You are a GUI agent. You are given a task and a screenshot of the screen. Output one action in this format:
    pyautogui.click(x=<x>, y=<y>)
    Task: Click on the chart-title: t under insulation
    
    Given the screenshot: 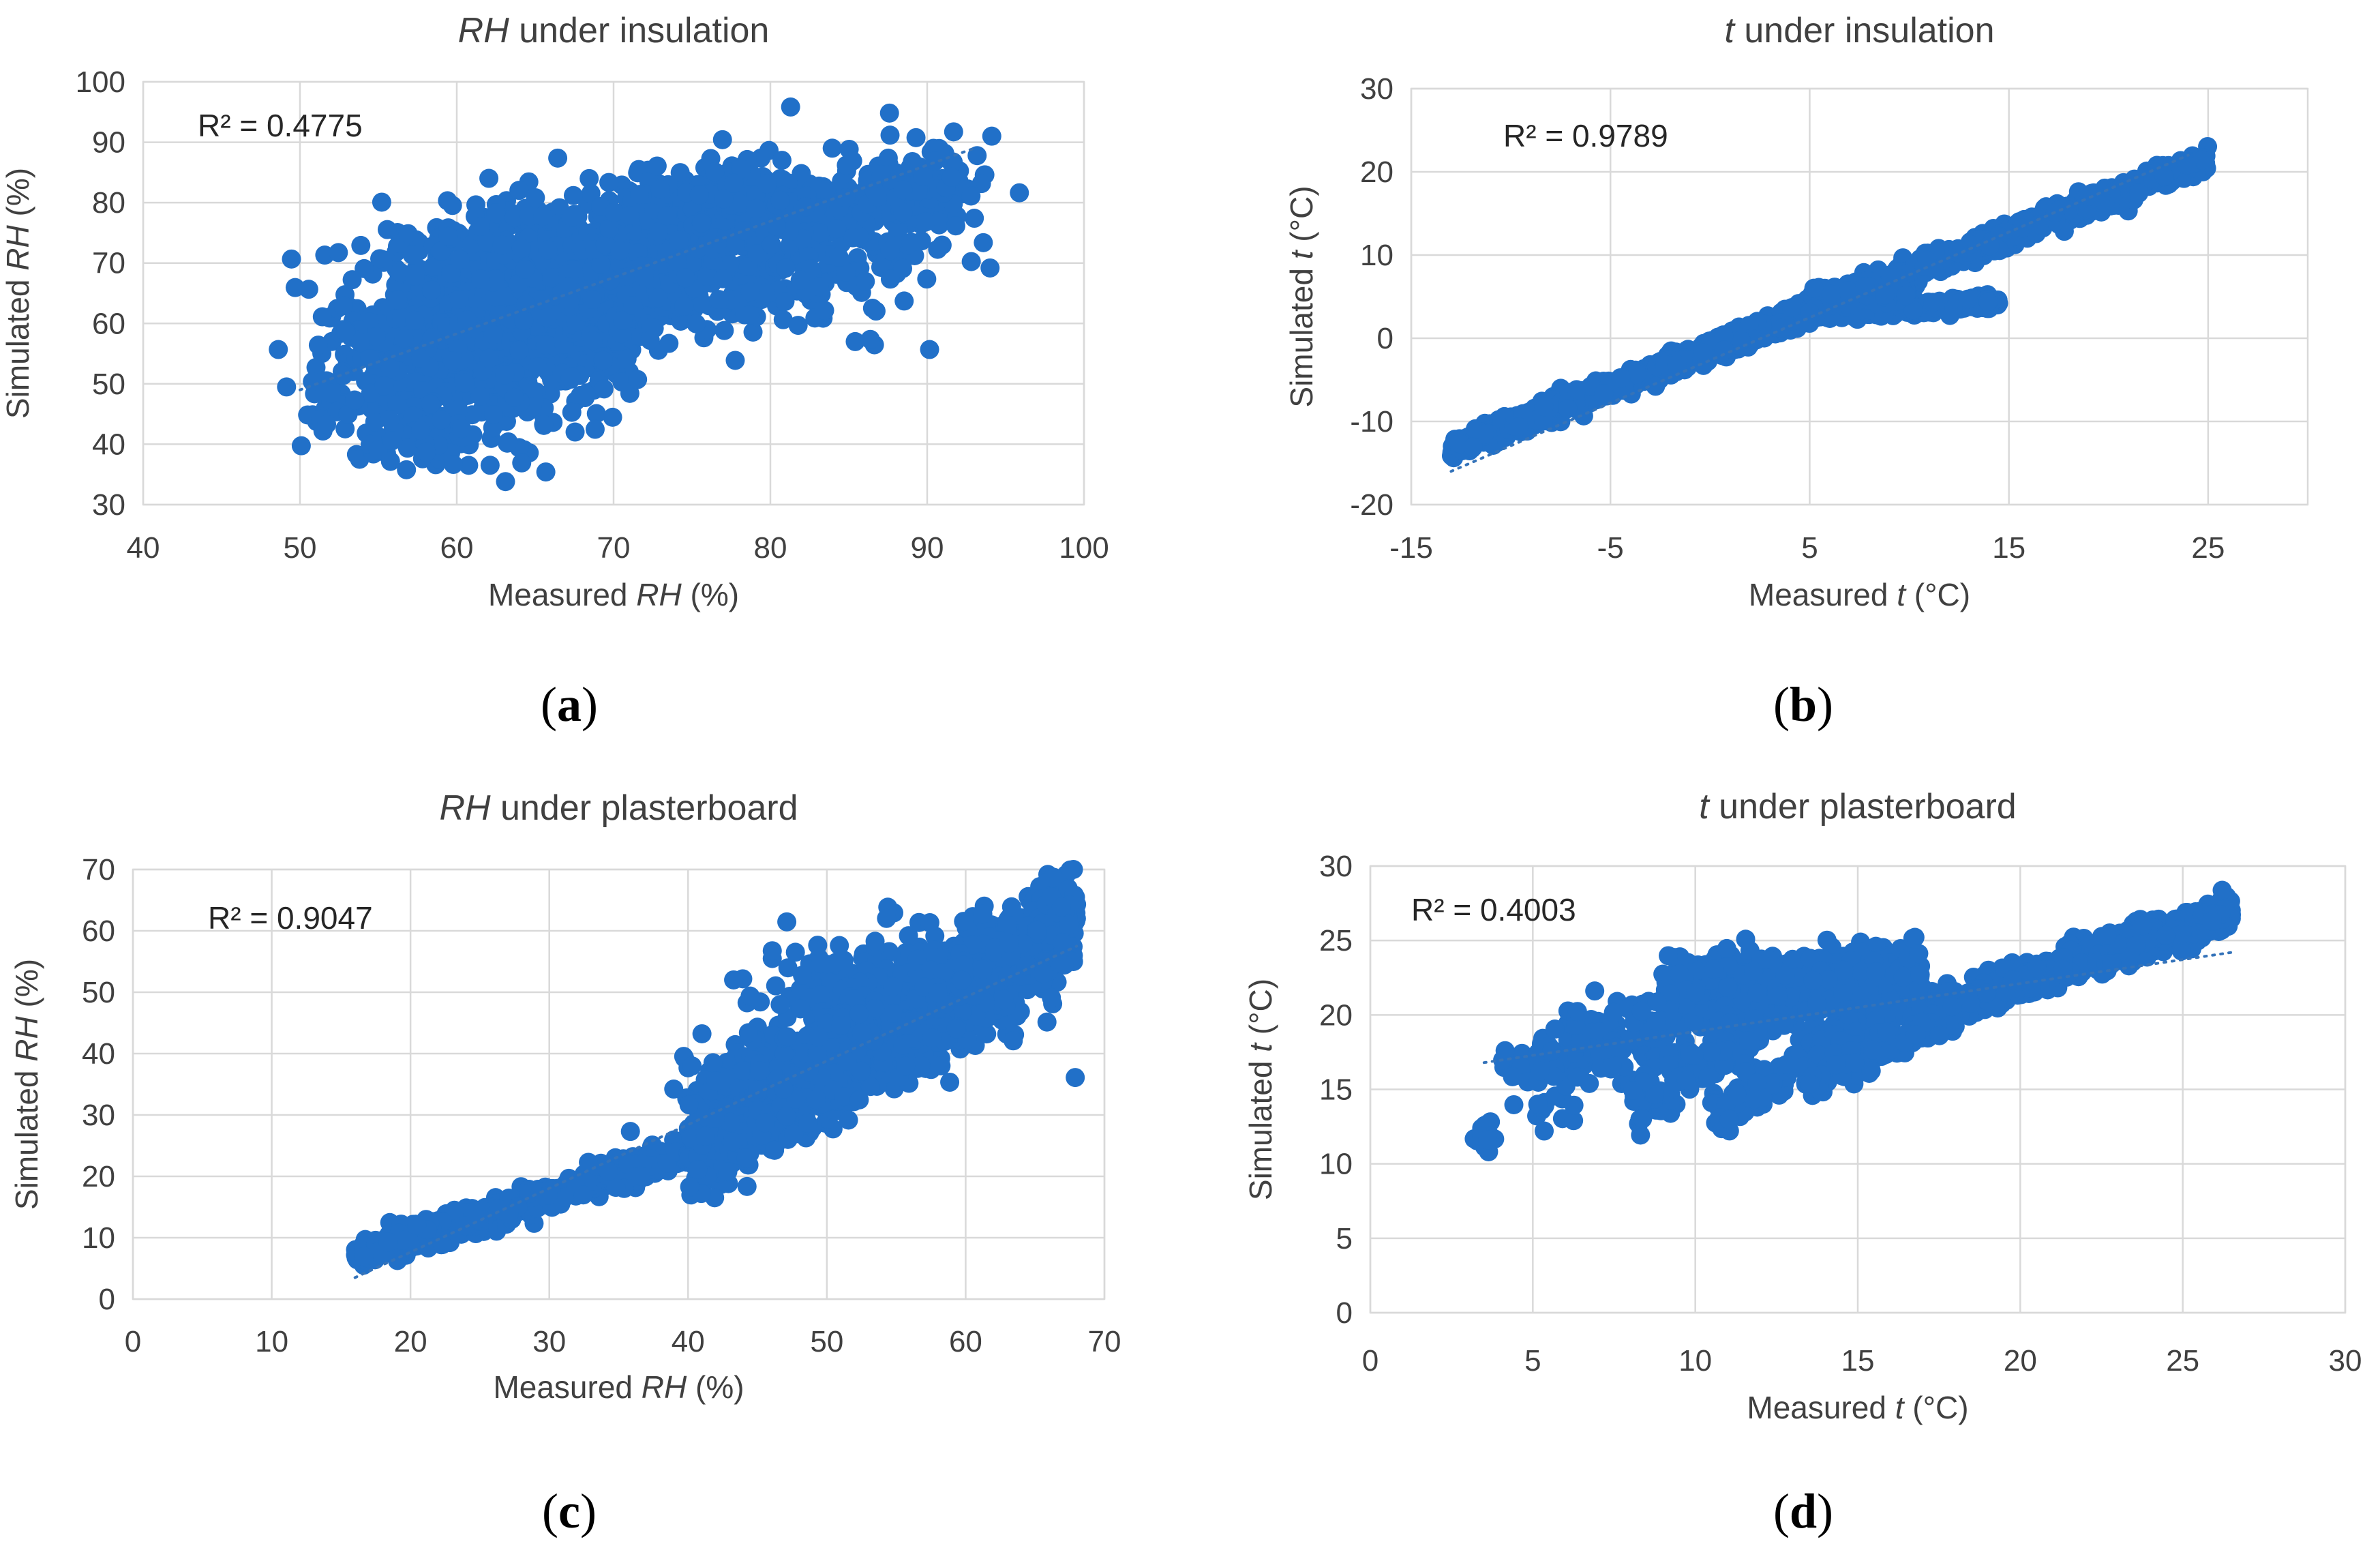 What is the action you would take?
    pyautogui.click(x=1859, y=31)
    